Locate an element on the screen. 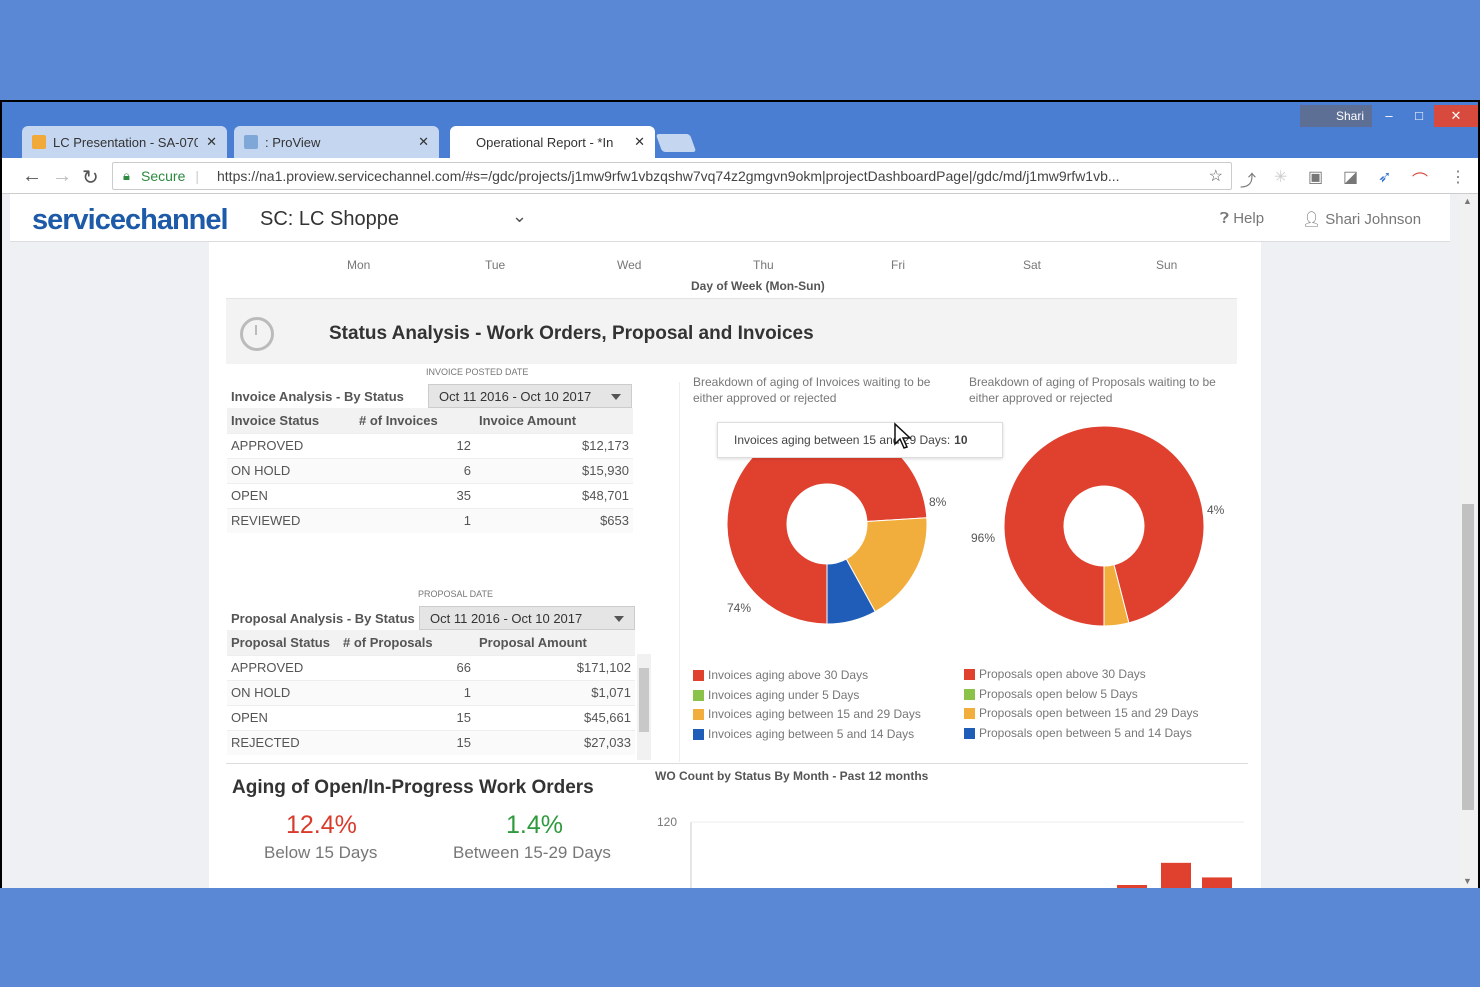  proview-icon is located at coordinates (251, 142).